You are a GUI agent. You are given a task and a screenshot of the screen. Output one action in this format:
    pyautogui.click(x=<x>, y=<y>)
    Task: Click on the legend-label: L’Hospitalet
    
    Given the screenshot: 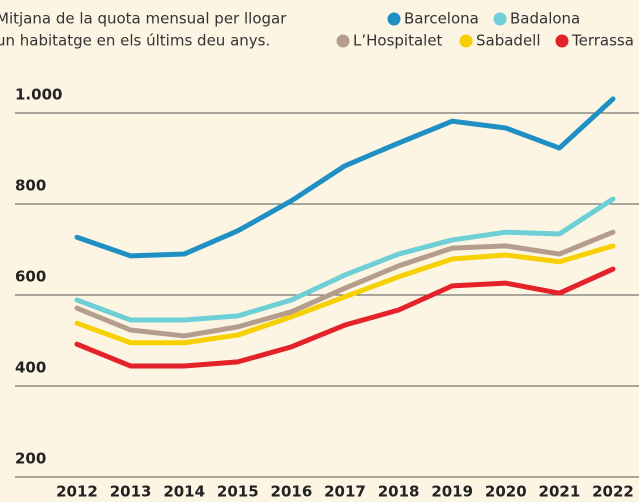 What is the action you would take?
    pyautogui.click(x=398, y=41)
    